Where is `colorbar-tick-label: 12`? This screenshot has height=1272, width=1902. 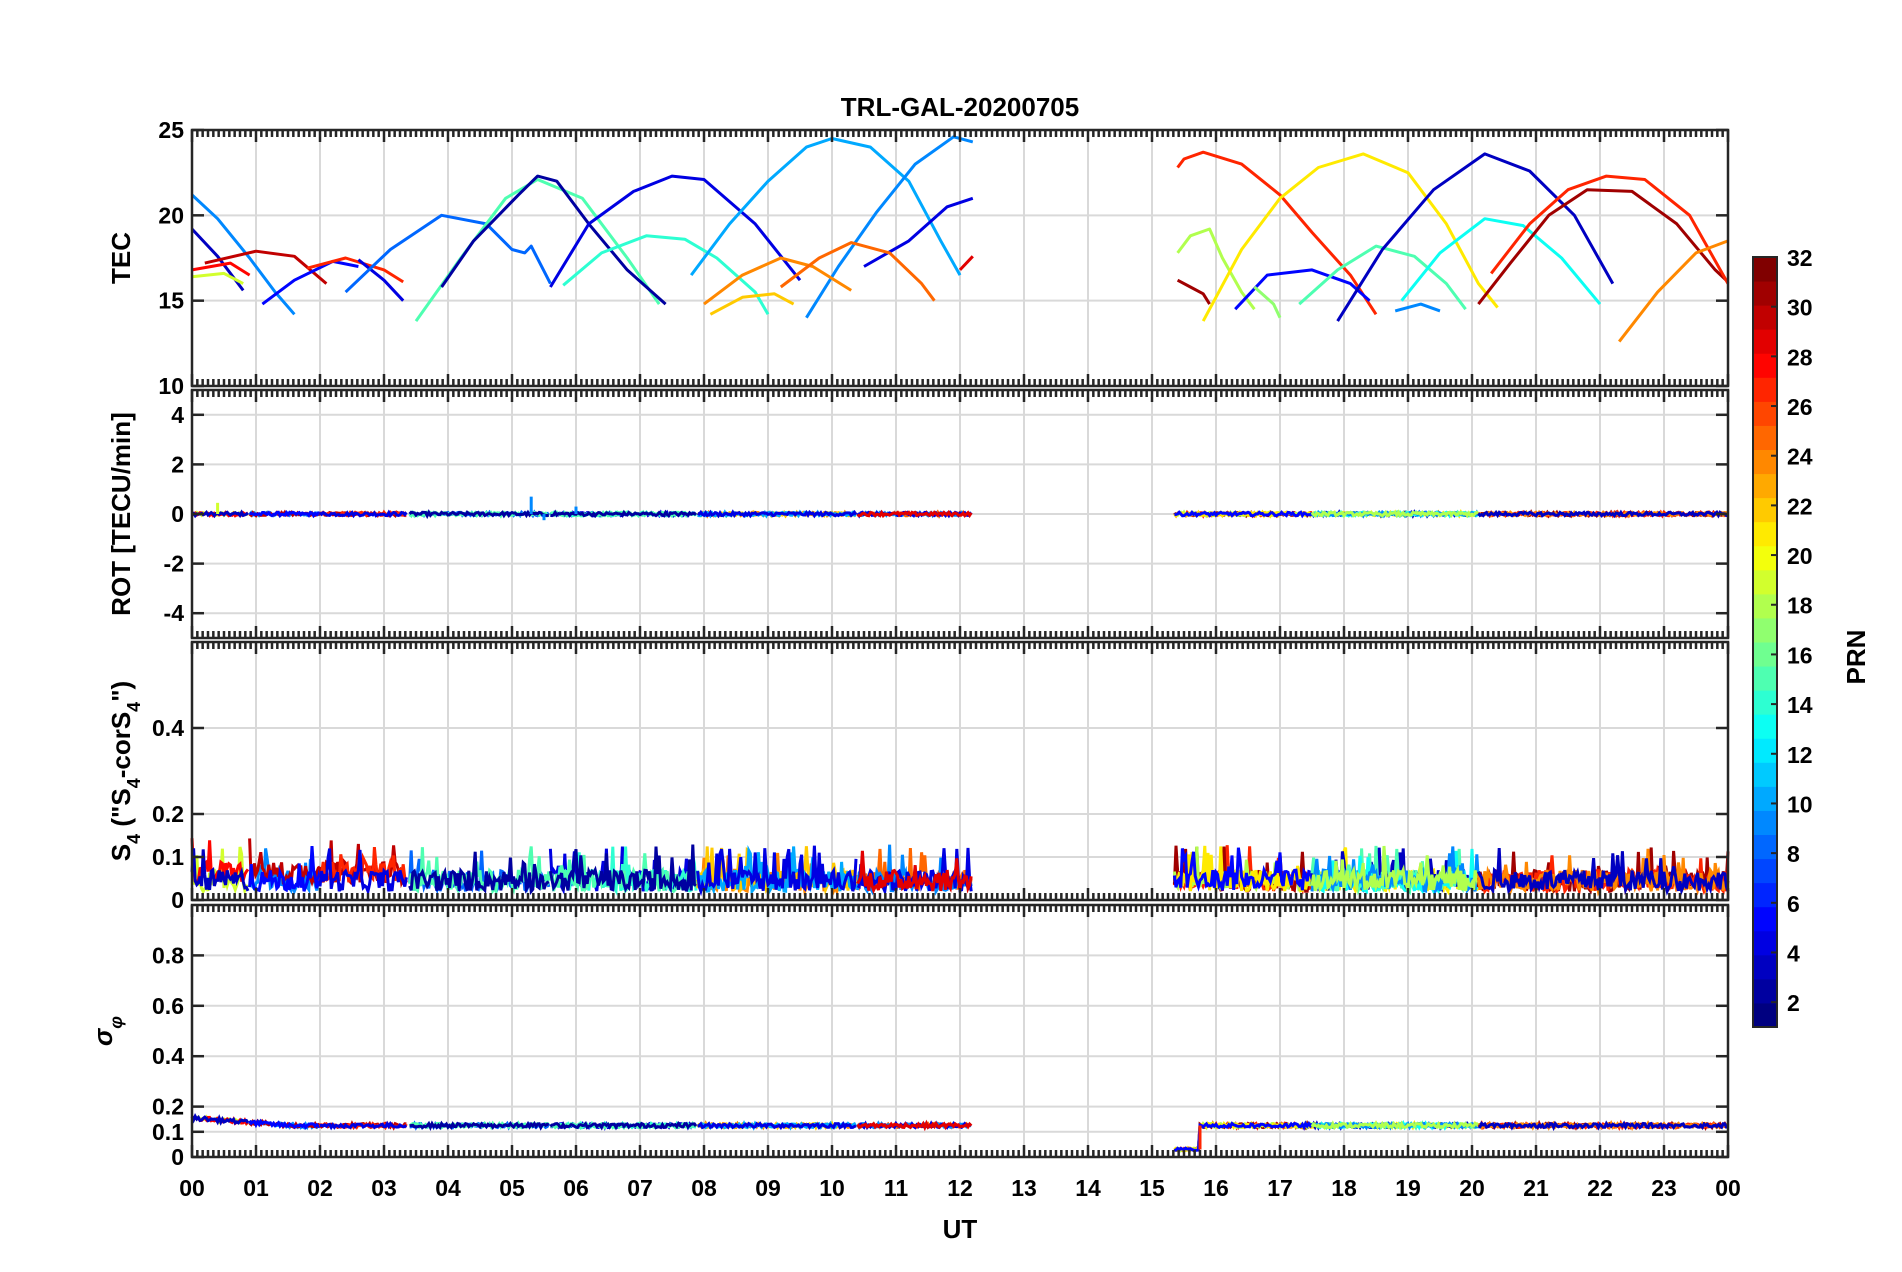
colorbar-tick-label: 12 is located at coordinates (1800, 755).